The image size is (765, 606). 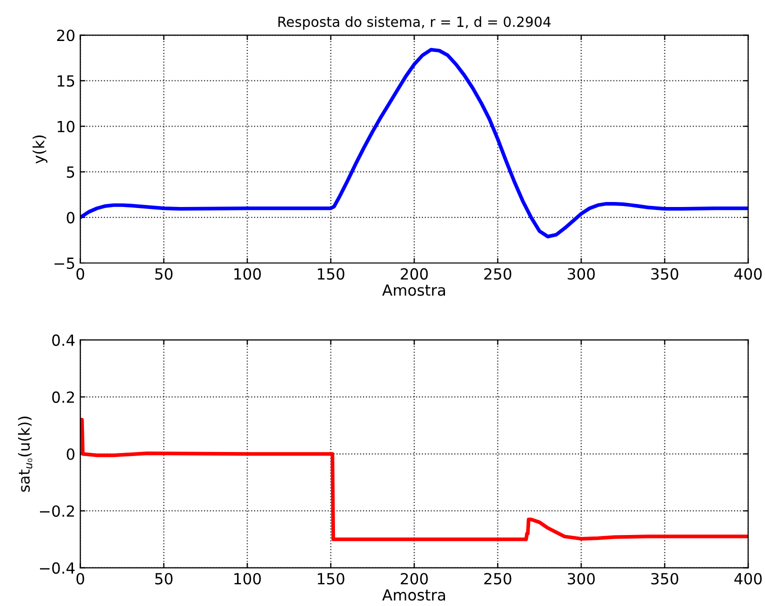 I want to click on y-tick-label: 0.2, so click(x=63, y=397).